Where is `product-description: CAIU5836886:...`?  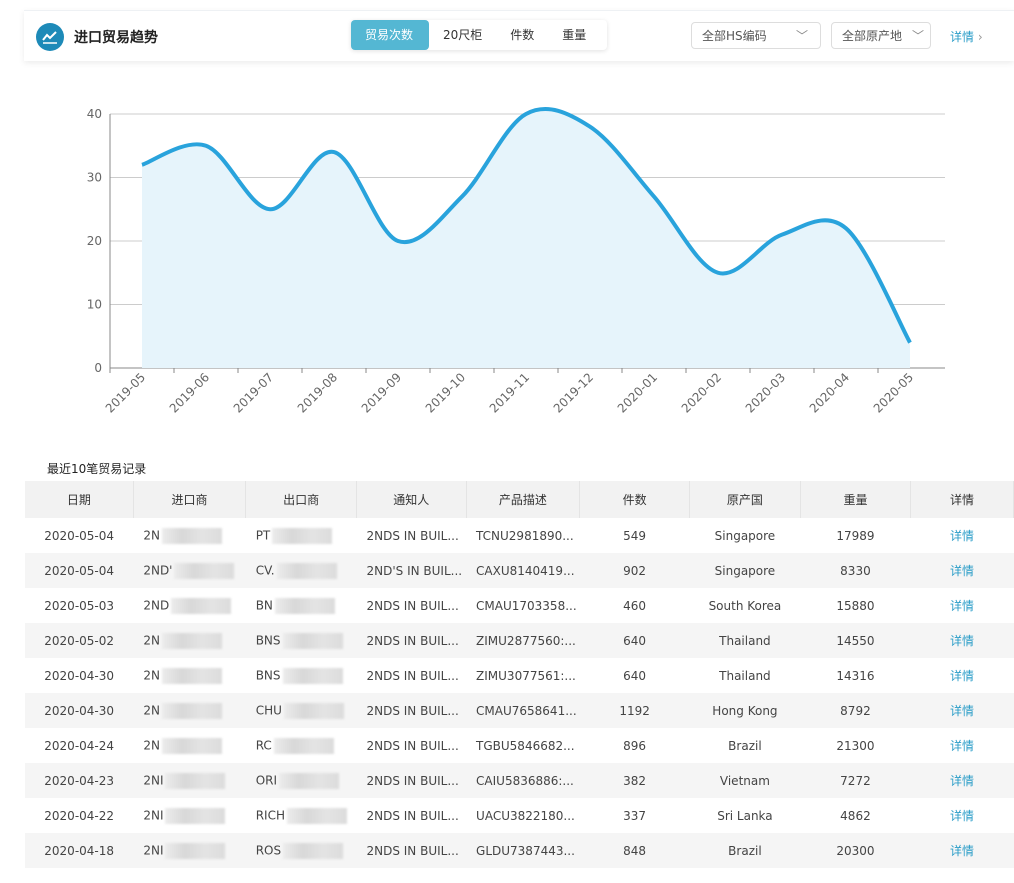
product-description: CAIU5836886:... is located at coordinates (525, 780).